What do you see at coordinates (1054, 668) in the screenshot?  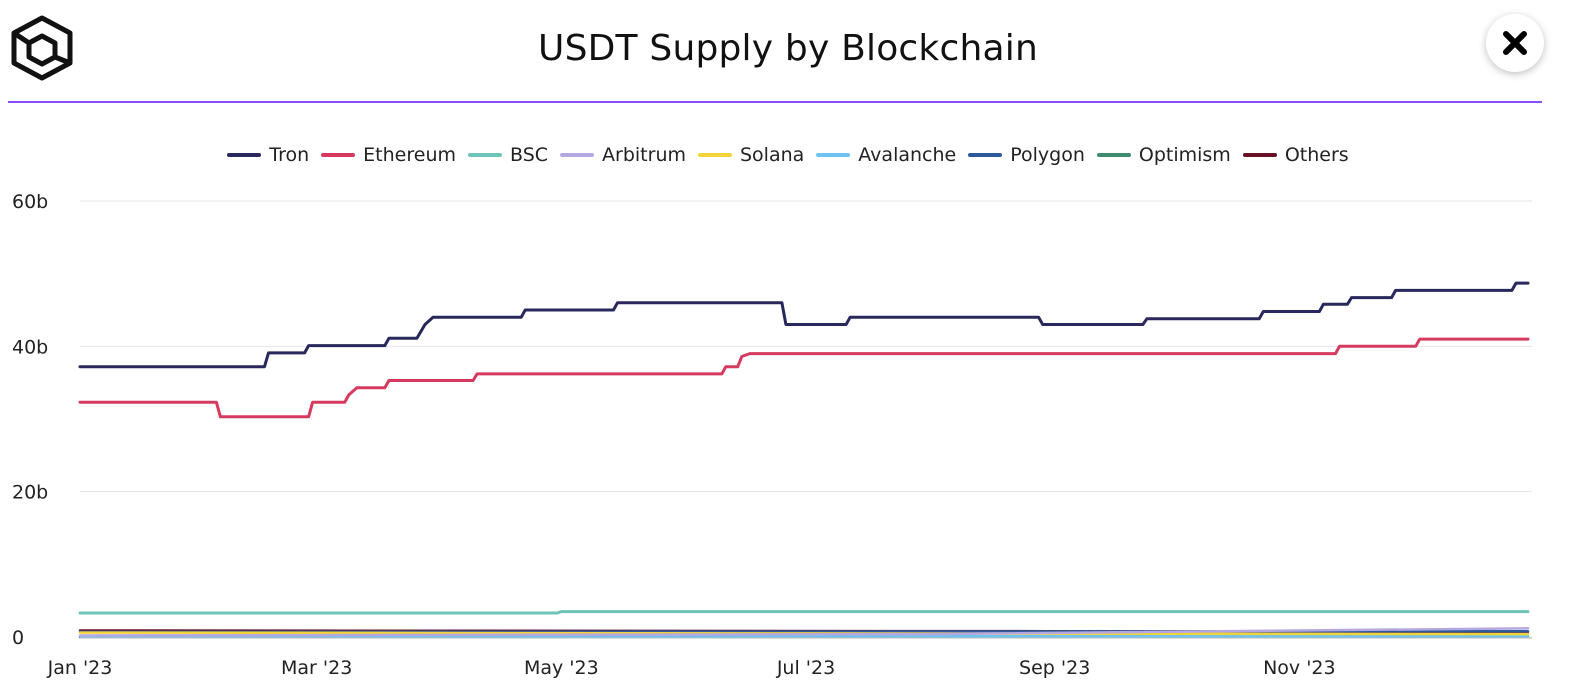 I see `x-tick-label: Sep '23` at bounding box center [1054, 668].